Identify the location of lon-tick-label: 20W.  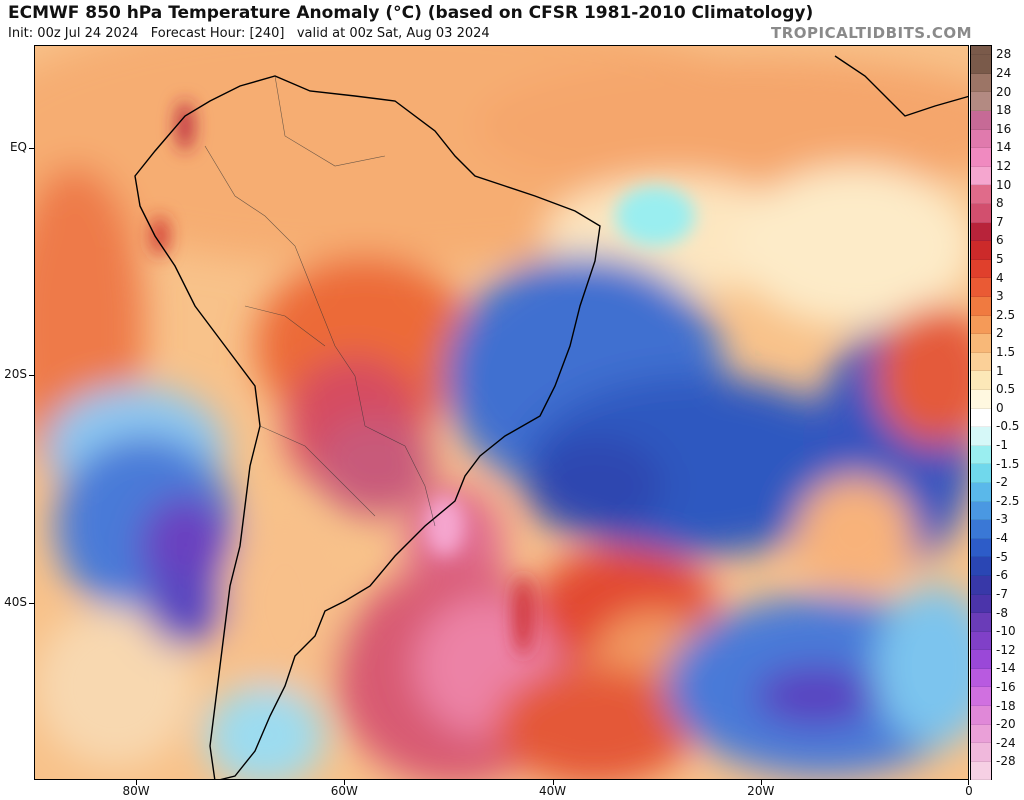
(761, 791).